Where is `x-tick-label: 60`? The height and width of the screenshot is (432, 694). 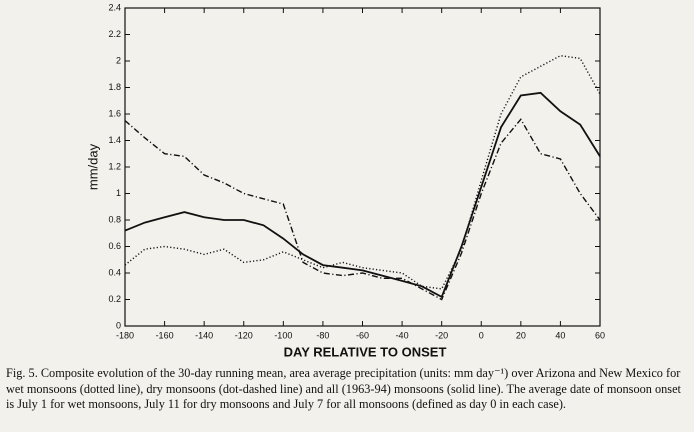 x-tick-label: 60 is located at coordinates (600, 335).